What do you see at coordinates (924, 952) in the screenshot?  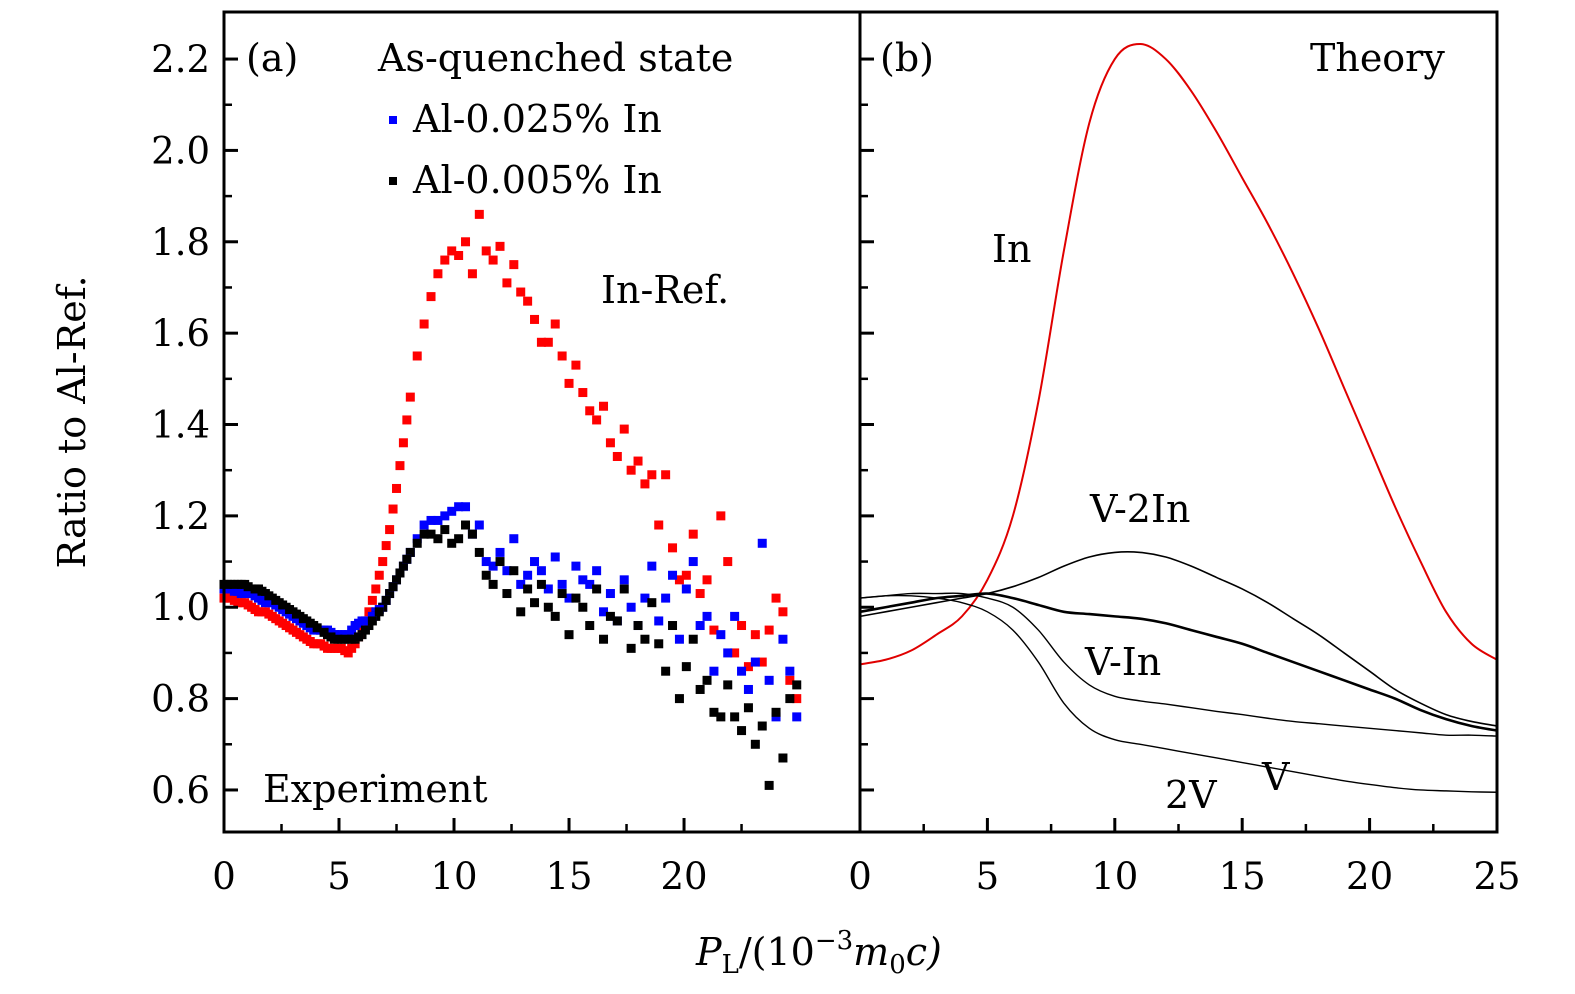 I see `x-axis-title-end: c)` at bounding box center [924, 952].